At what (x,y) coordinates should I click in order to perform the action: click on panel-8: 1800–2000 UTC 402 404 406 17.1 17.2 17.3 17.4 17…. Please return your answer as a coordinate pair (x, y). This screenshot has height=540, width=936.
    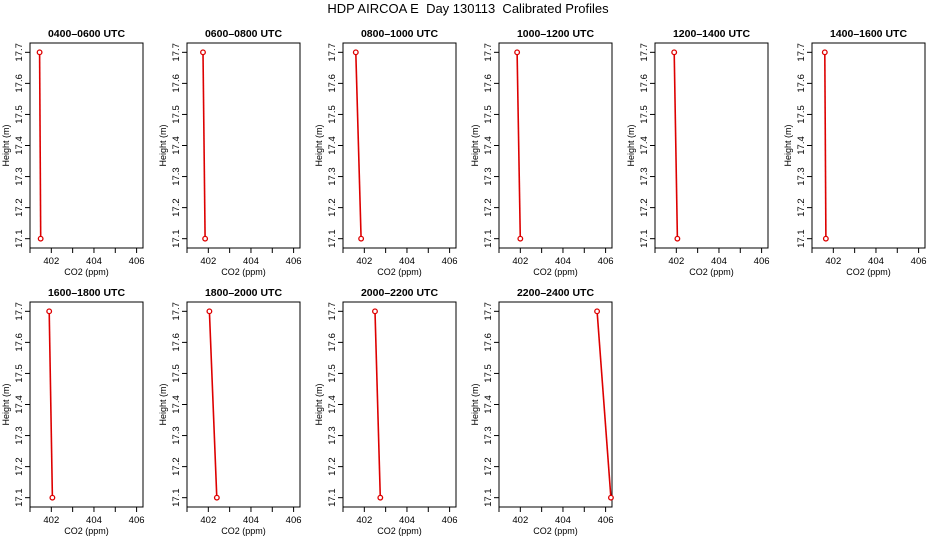
    Looking at the image, I should click on (230, 411).